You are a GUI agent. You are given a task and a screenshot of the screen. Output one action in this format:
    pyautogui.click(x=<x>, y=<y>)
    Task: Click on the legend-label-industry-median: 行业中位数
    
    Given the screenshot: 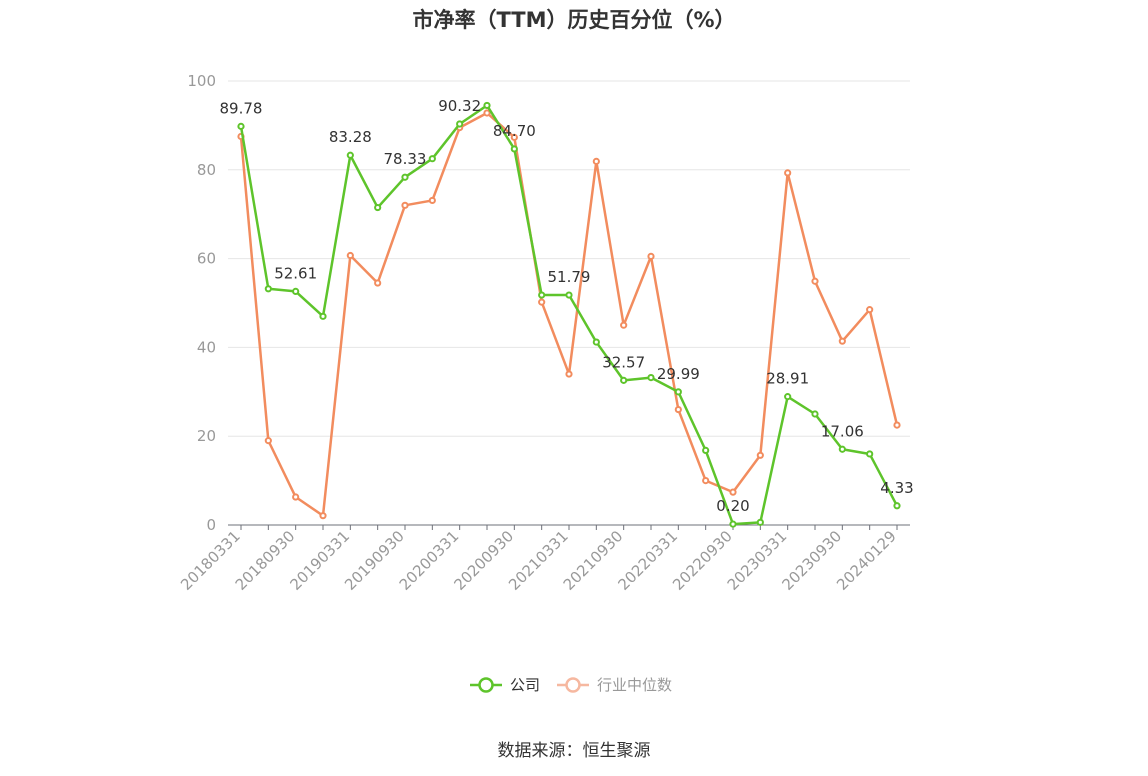 What is the action you would take?
    pyautogui.click(x=634, y=685)
    